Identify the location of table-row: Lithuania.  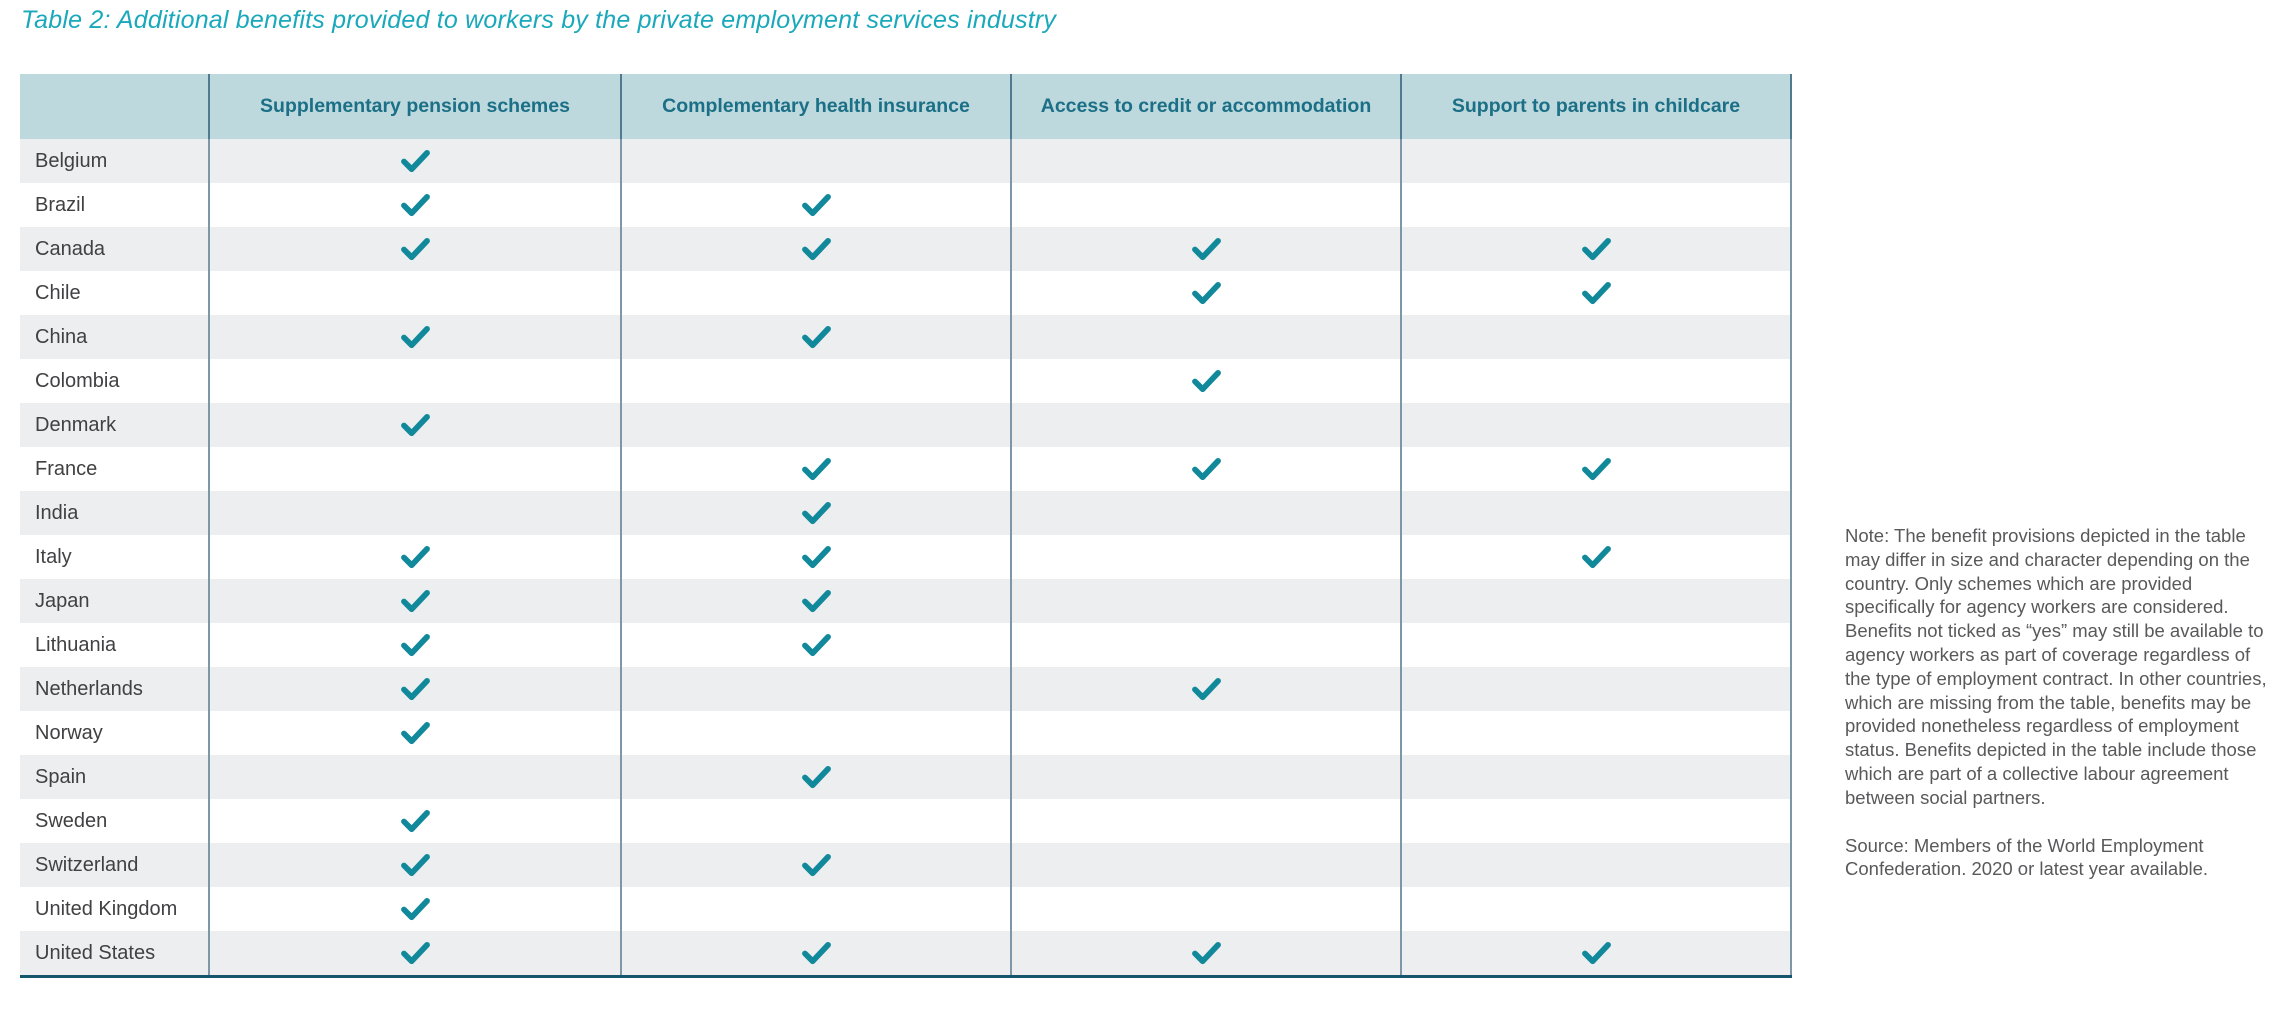
(906, 645).